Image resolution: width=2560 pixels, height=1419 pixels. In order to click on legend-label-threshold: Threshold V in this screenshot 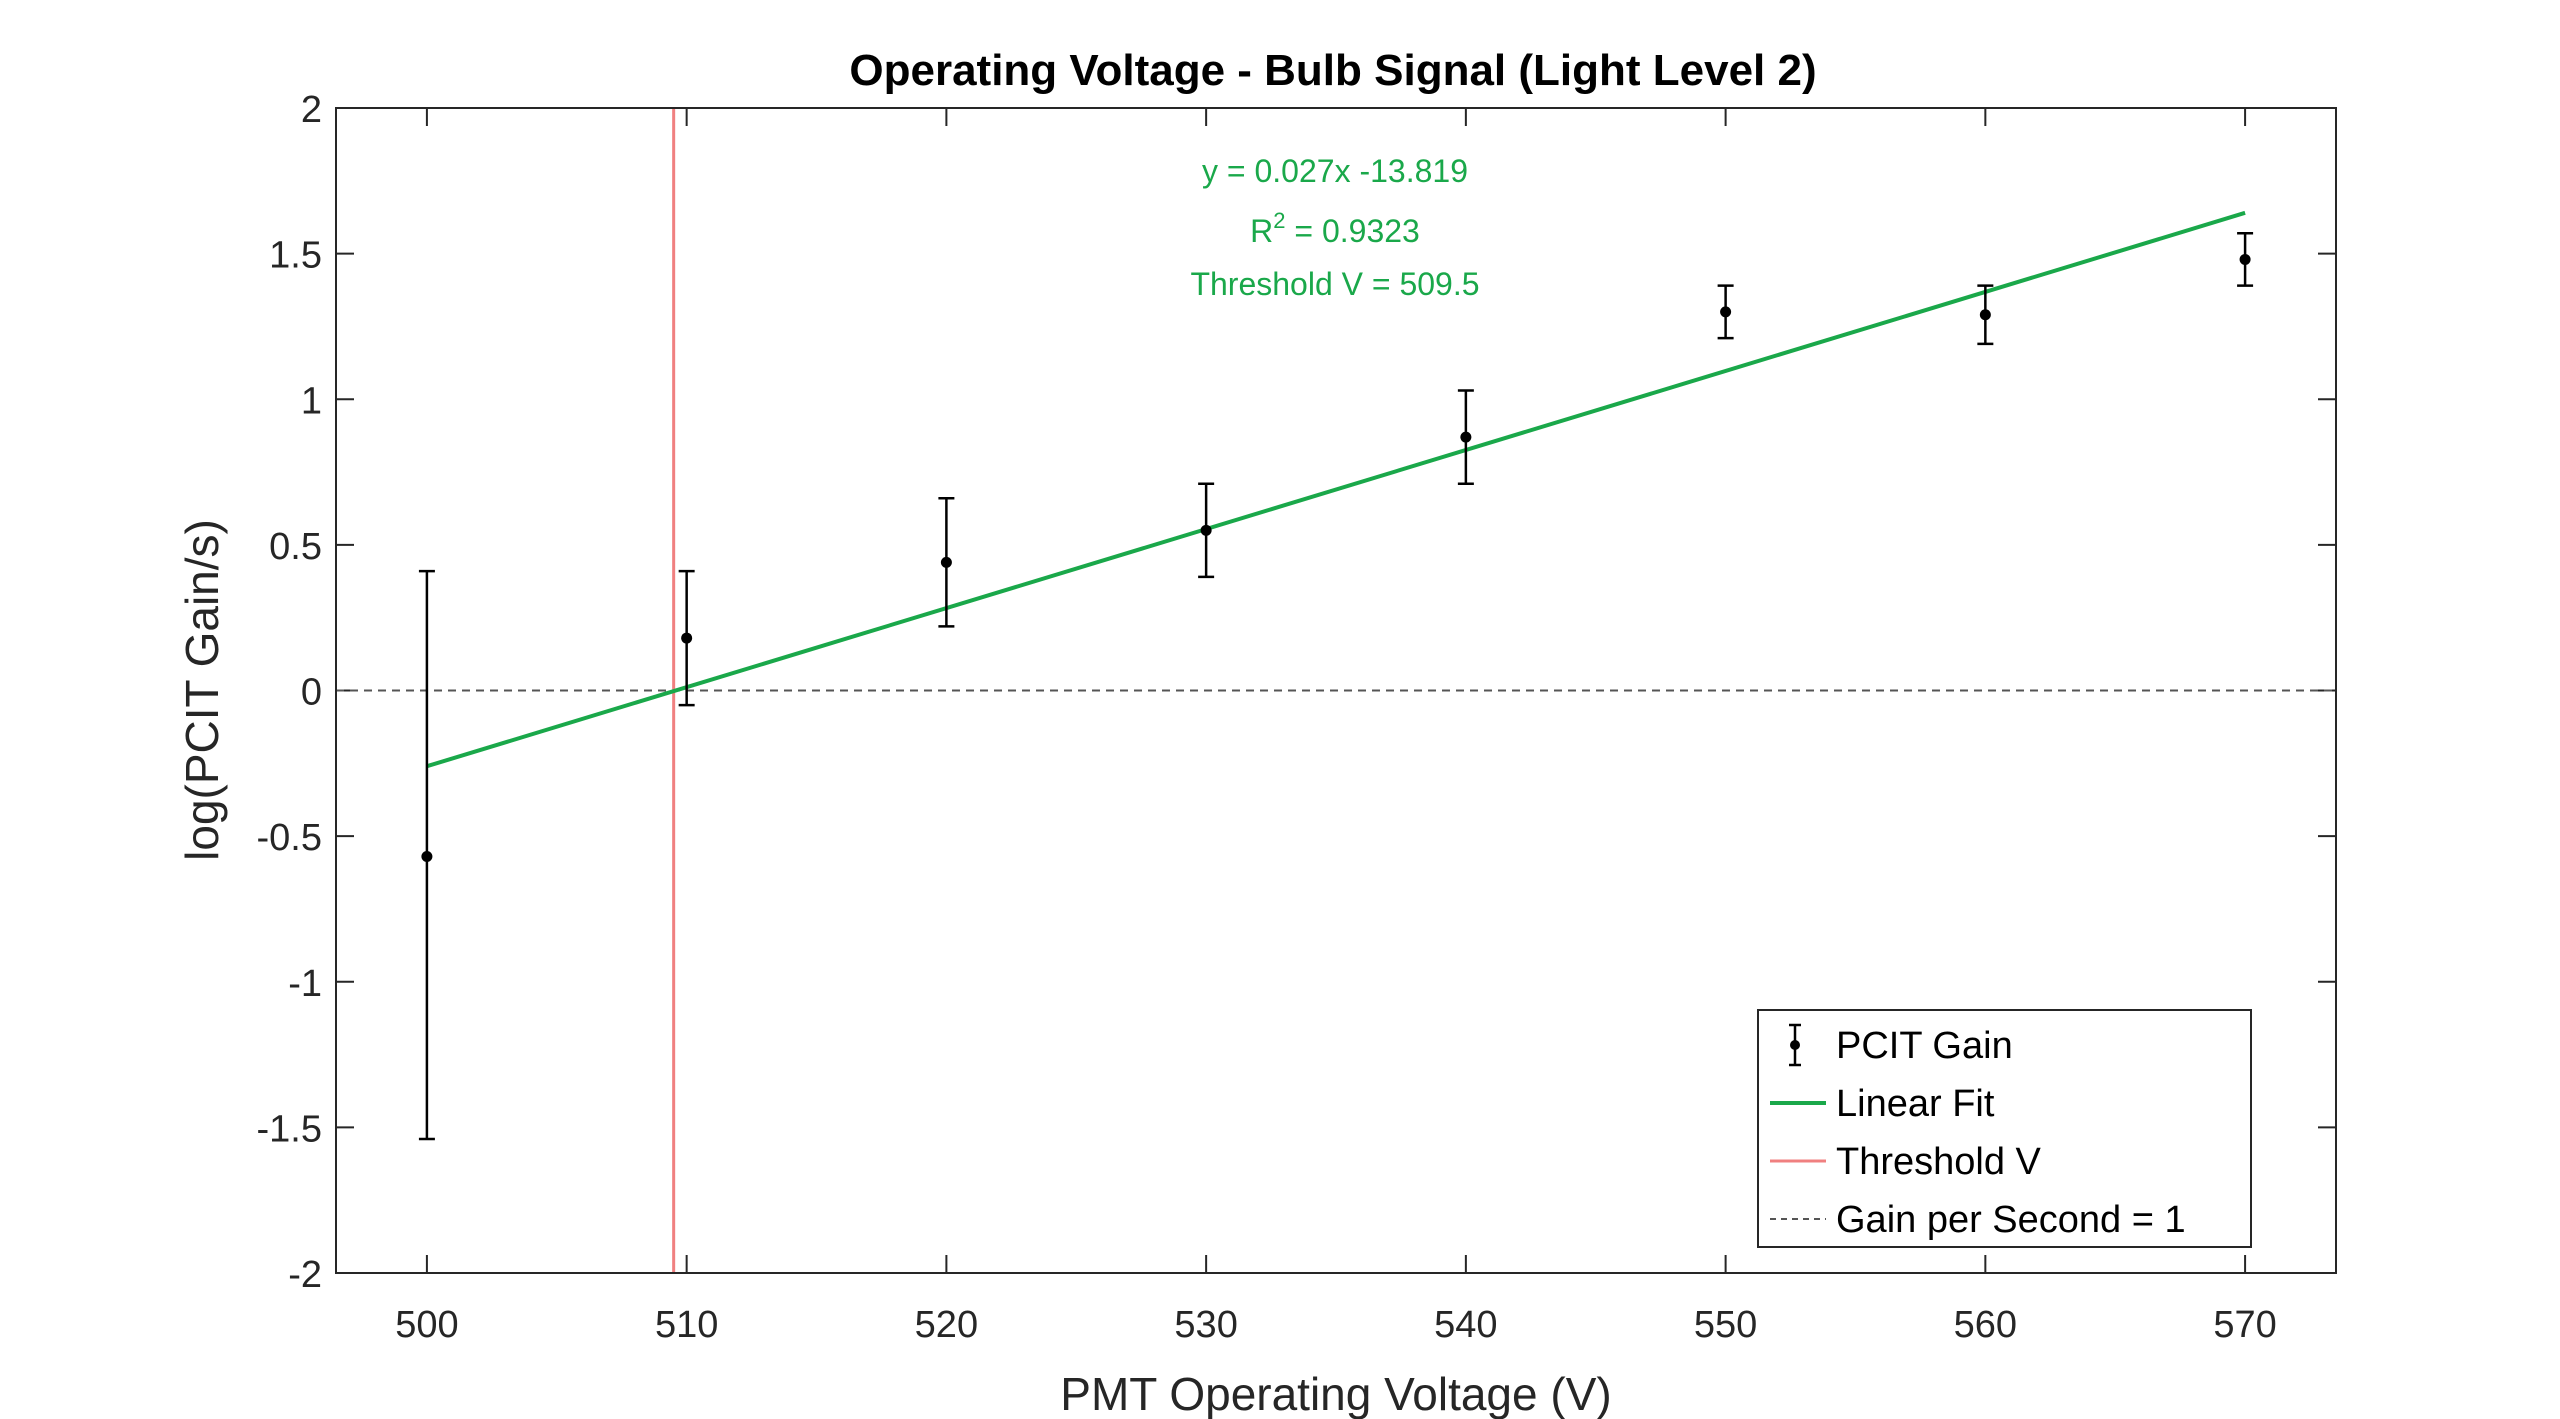, I will do `click(1939, 1162)`.